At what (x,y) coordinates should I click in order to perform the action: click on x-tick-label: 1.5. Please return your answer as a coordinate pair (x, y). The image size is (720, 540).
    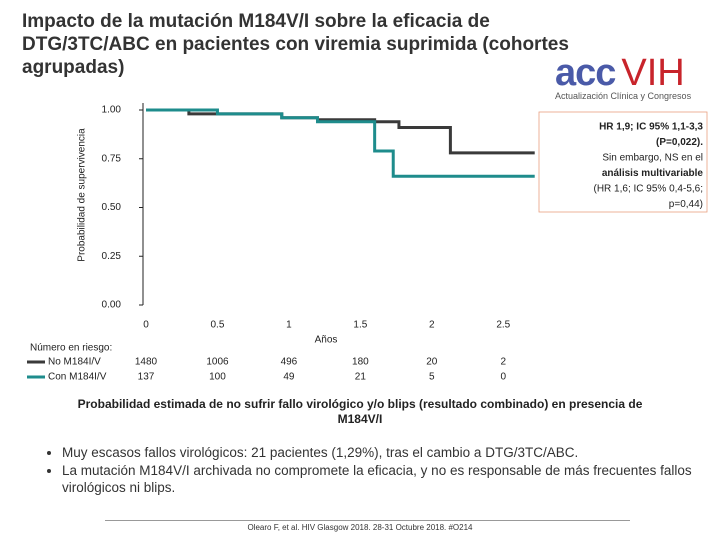
    Looking at the image, I should click on (360, 325).